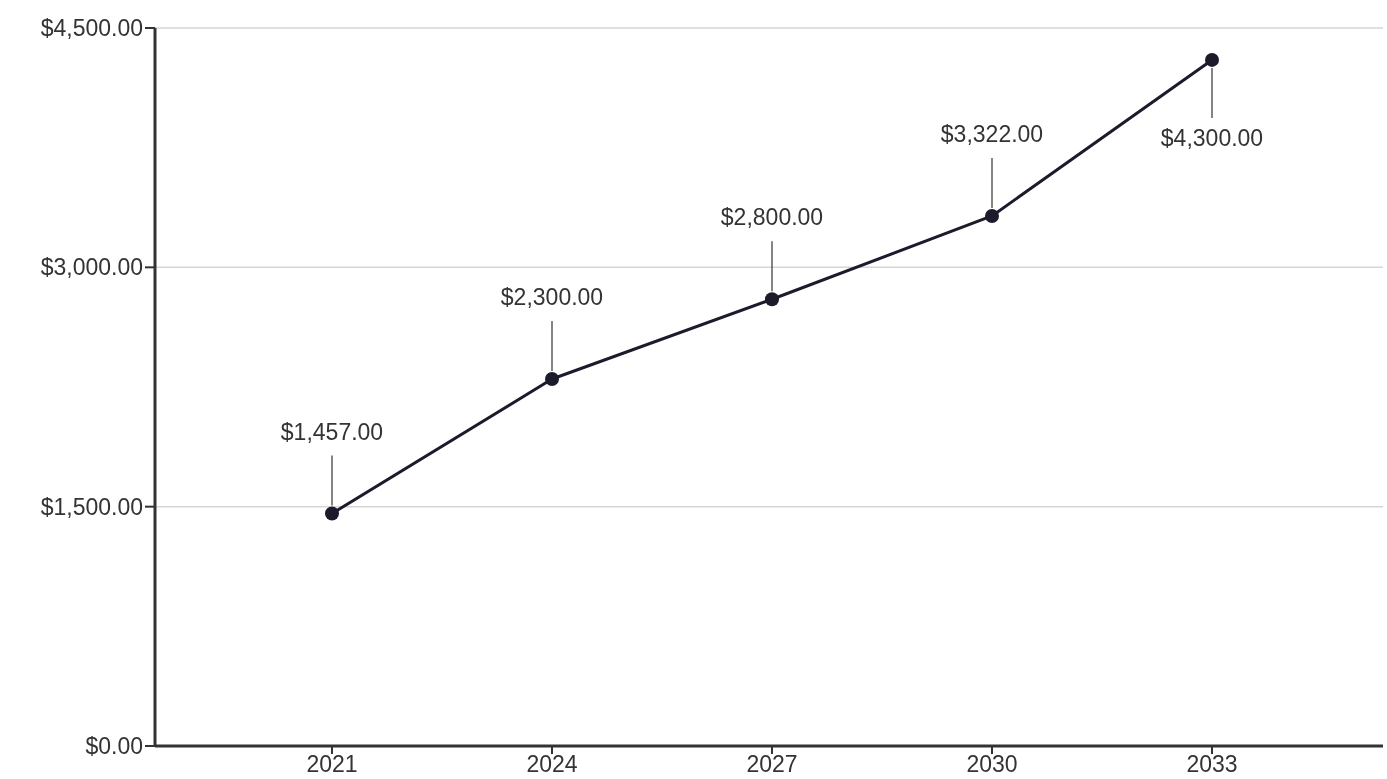  Describe the element at coordinates (992, 764) in the screenshot. I see `x-tick-label: 2030` at that location.